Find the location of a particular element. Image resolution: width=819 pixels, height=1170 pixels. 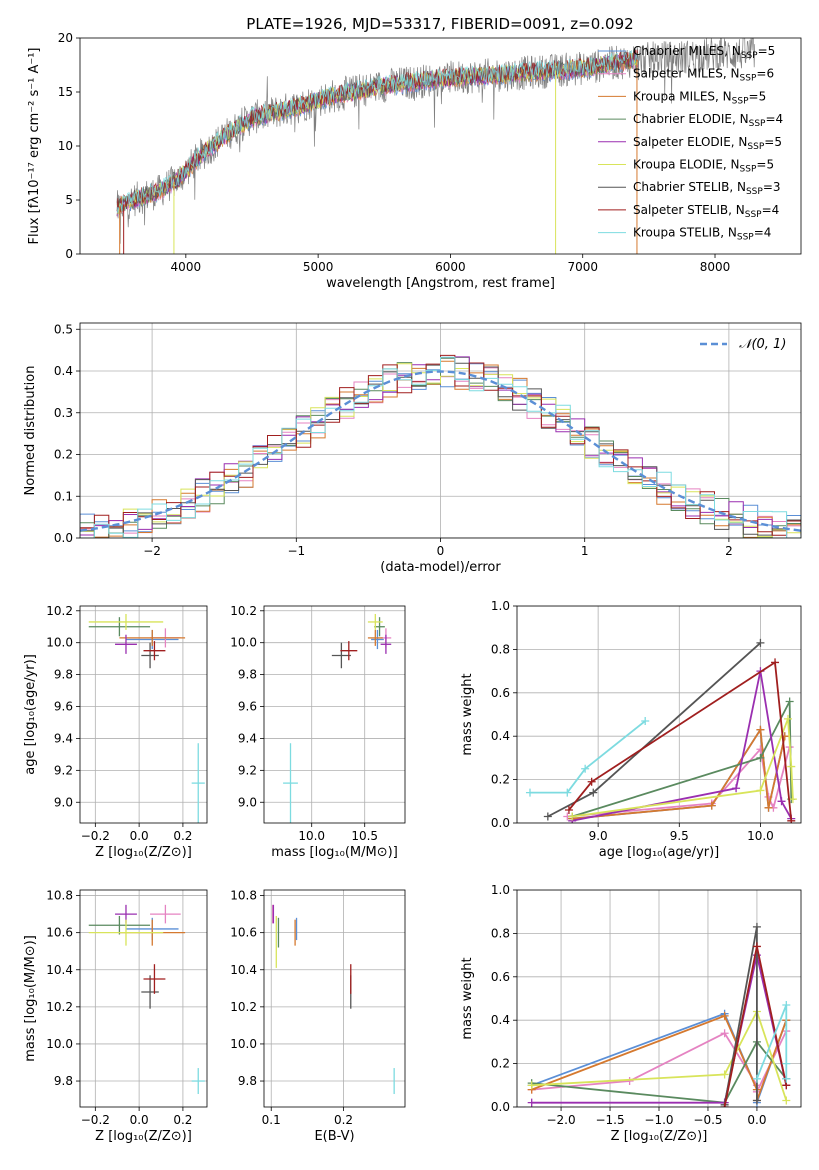

legend: 𝒩(0, 1) is located at coordinates (743, 344).